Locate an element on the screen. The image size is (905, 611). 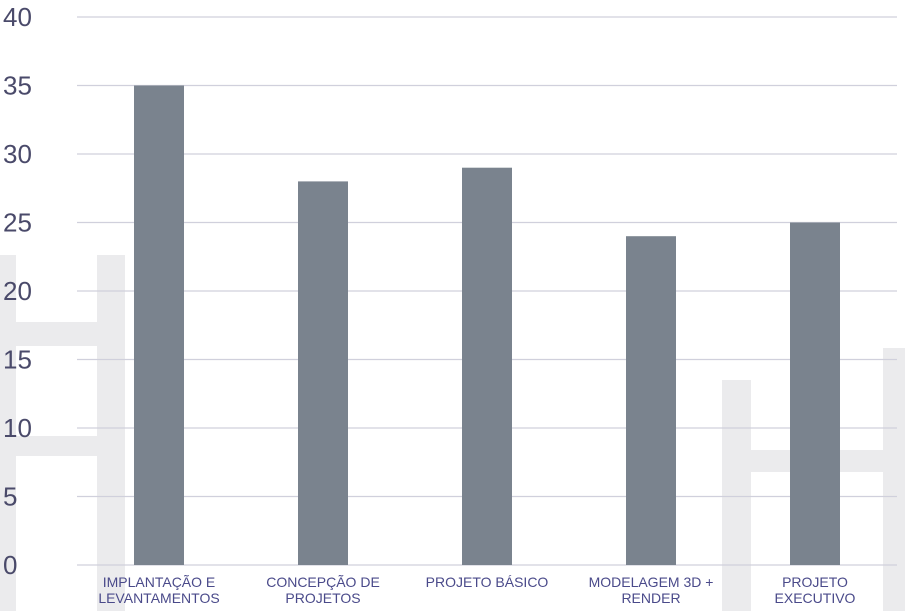
category-label: IMPLANTAÇÃO E LEVANTAMENTOS is located at coordinates (158, 590).